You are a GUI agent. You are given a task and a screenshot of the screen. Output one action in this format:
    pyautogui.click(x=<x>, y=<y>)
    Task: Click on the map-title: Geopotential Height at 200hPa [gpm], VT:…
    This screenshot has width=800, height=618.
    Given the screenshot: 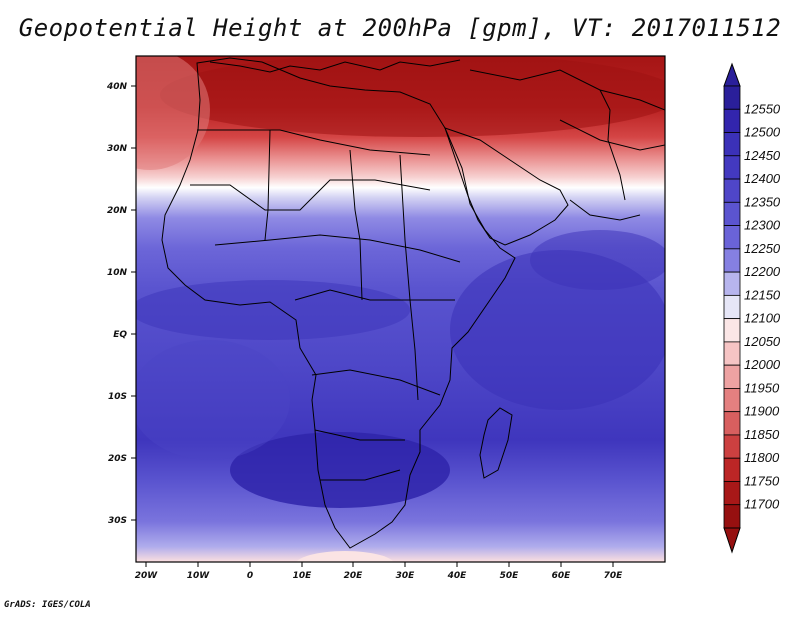 What is the action you would take?
    pyautogui.click(x=400, y=28)
    